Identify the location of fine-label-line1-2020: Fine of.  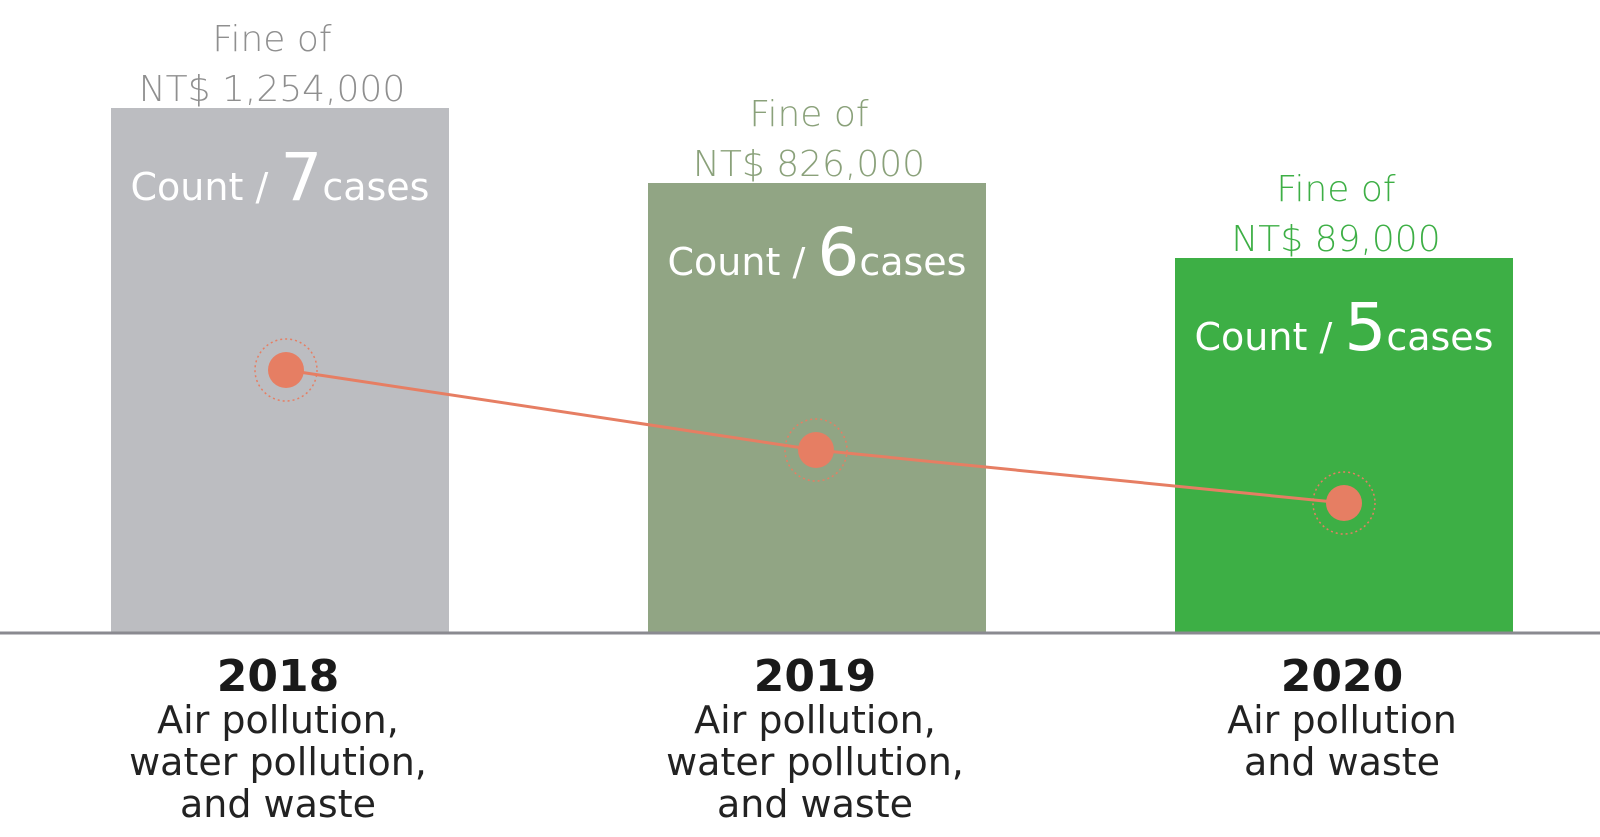
(1336, 189).